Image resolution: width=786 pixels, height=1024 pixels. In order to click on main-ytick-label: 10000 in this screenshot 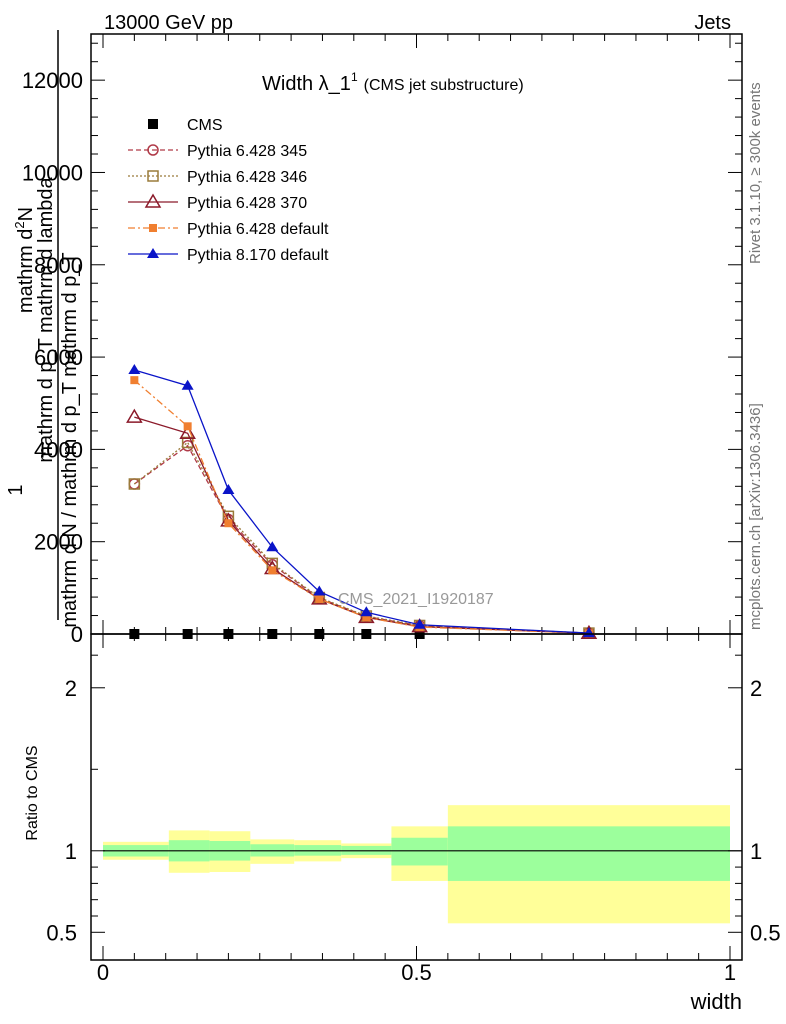, I will do `click(52, 172)`.